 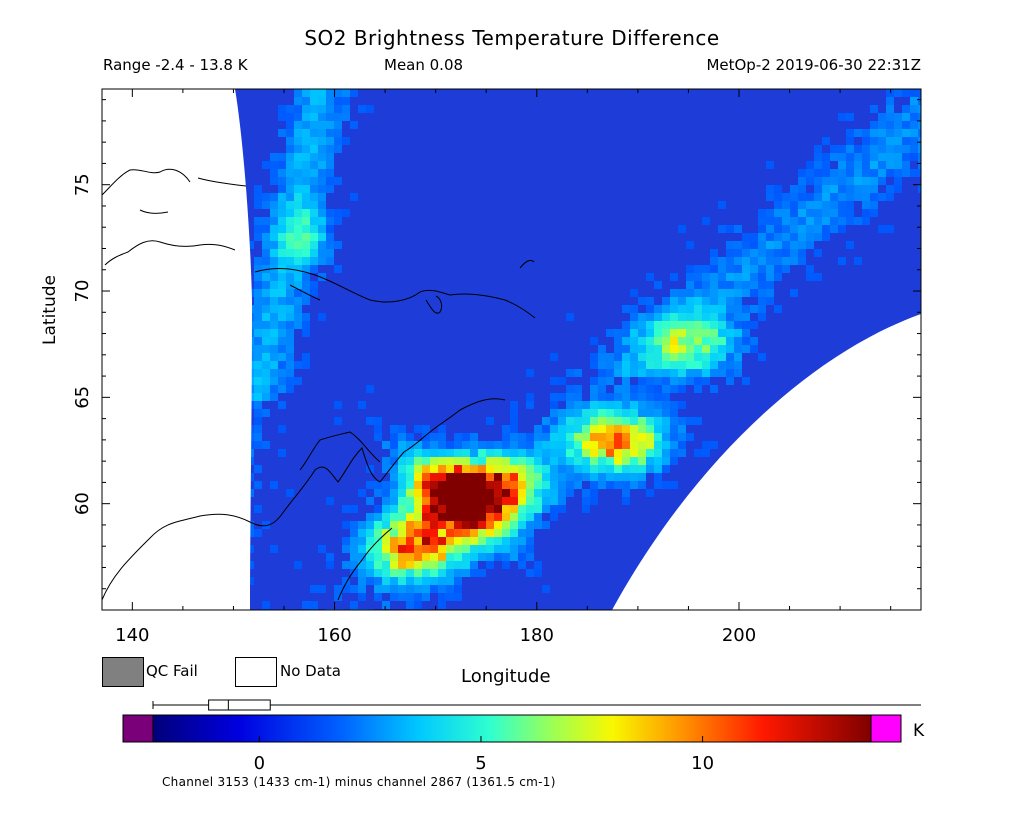 I want to click on coastline, so click(x=340, y=451).